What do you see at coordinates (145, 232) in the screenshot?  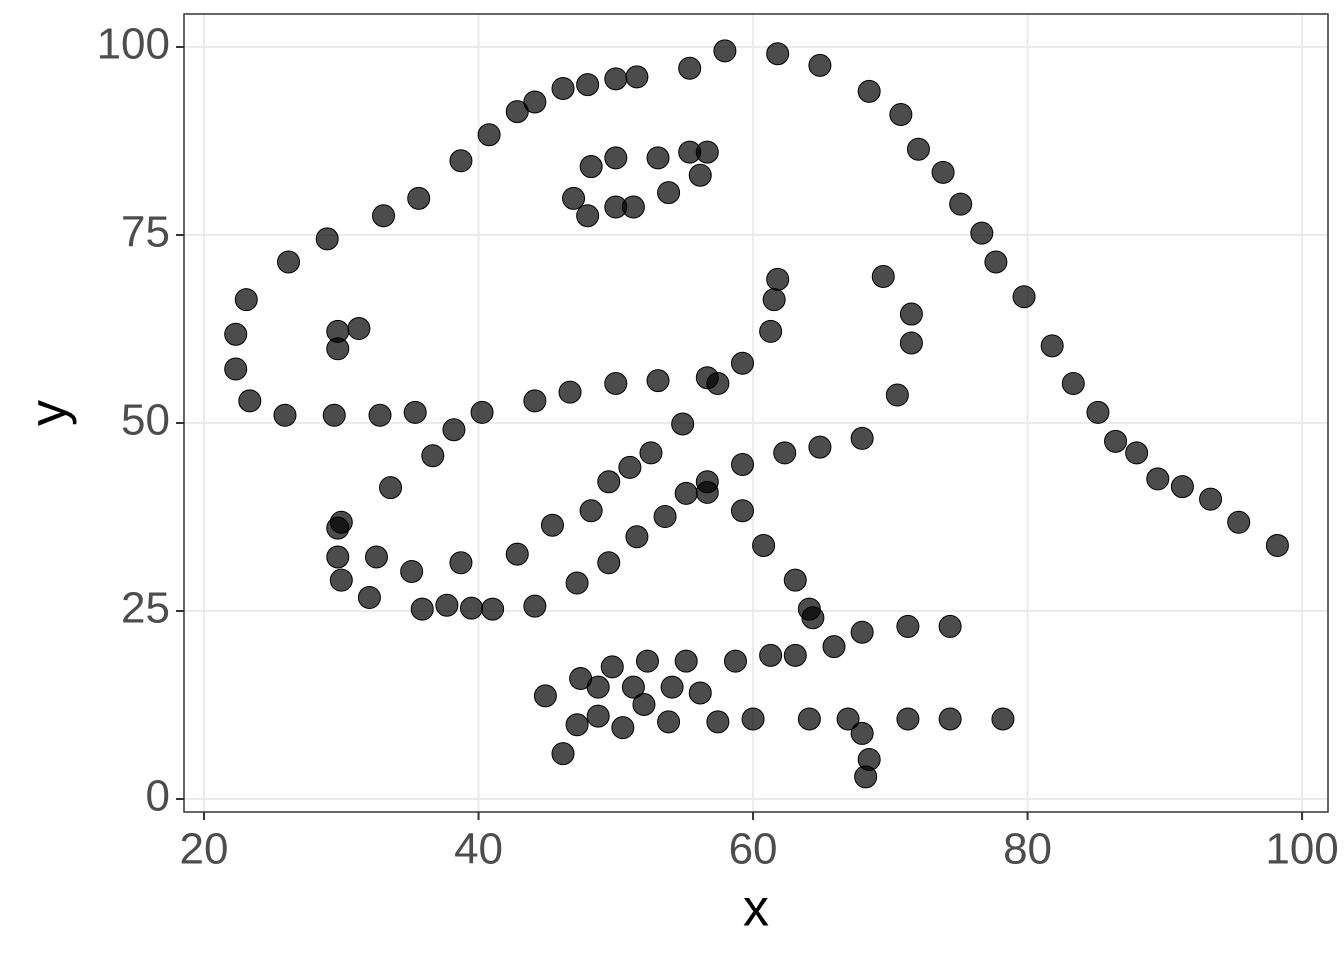 I see `y-tick-label: 75` at bounding box center [145, 232].